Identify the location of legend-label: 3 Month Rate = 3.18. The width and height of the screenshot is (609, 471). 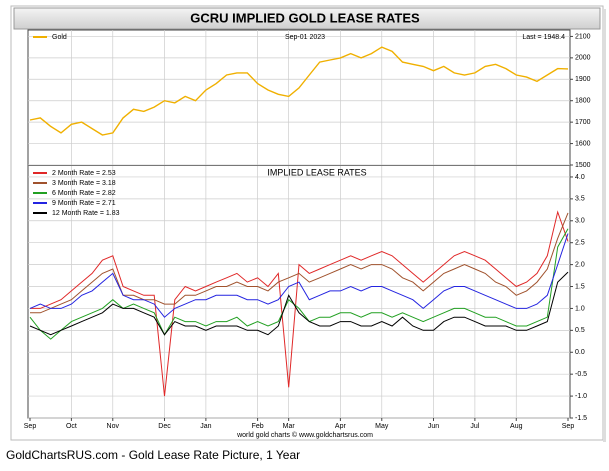
(84, 183).